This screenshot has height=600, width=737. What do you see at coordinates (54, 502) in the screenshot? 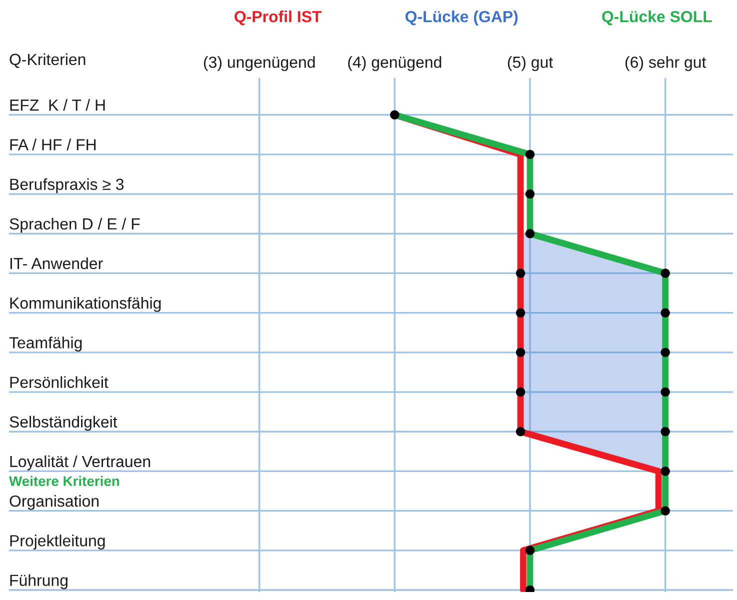
I see `y-tick-label: Organisation` at bounding box center [54, 502].